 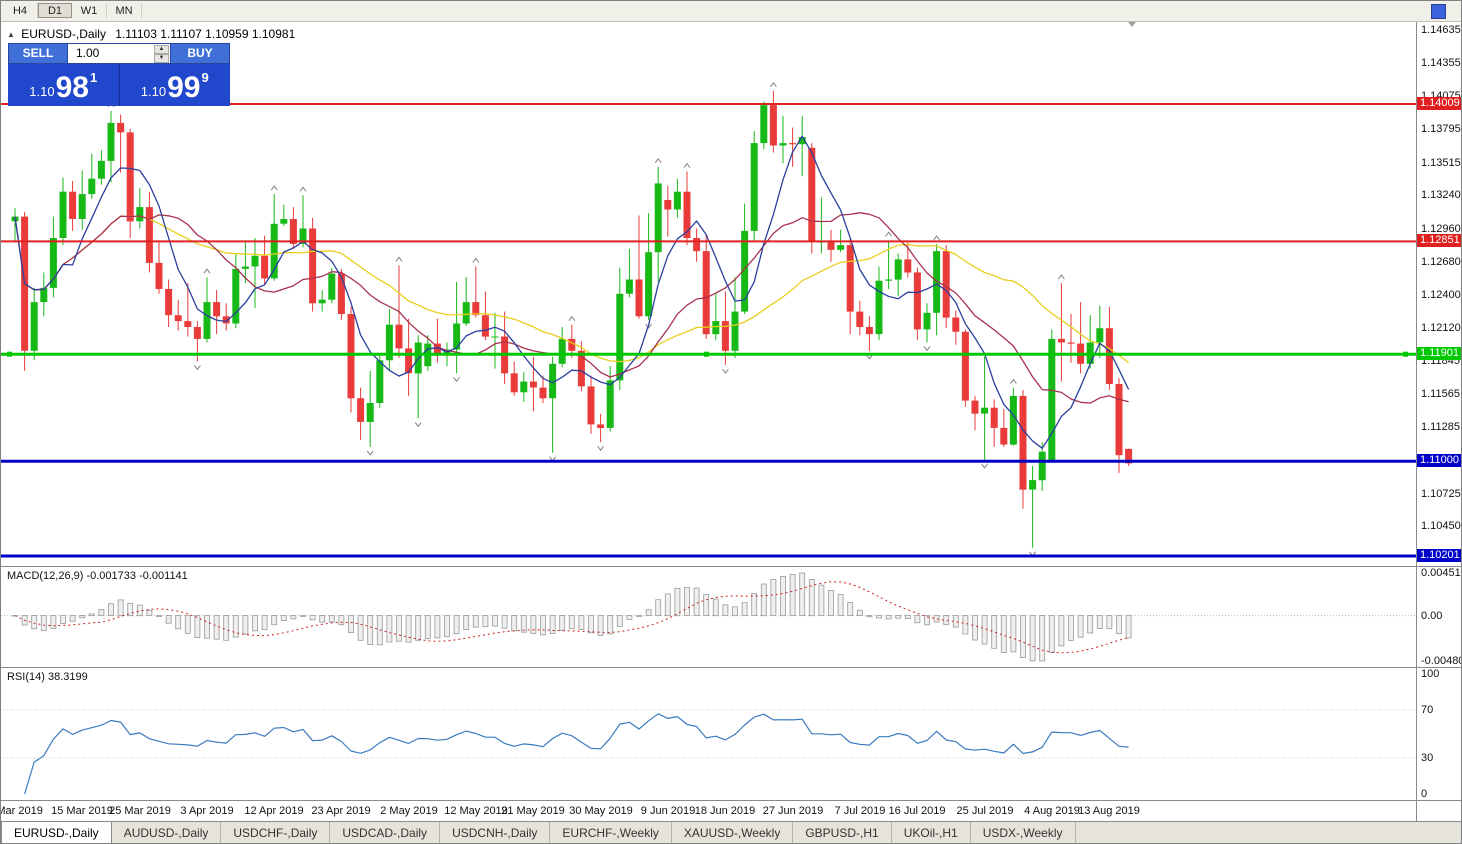 I want to click on timeframe-button-w1: W1, so click(x=89, y=10).